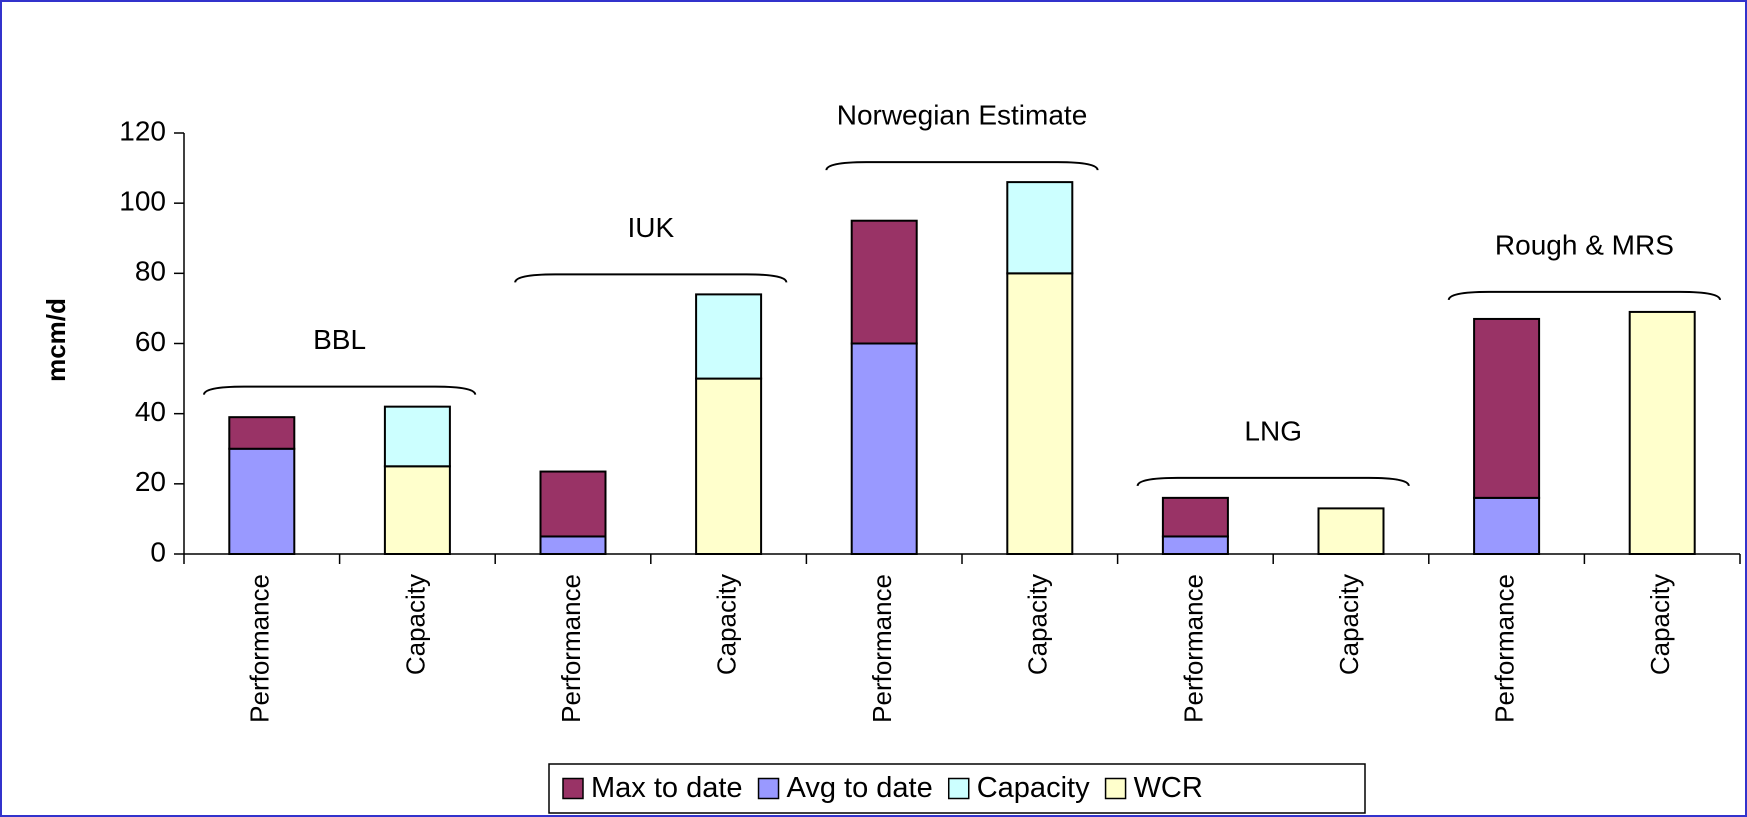 The width and height of the screenshot is (1747, 817). Describe the element at coordinates (339, 339) in the screenshot. I see `group-label: BBL` at that location.